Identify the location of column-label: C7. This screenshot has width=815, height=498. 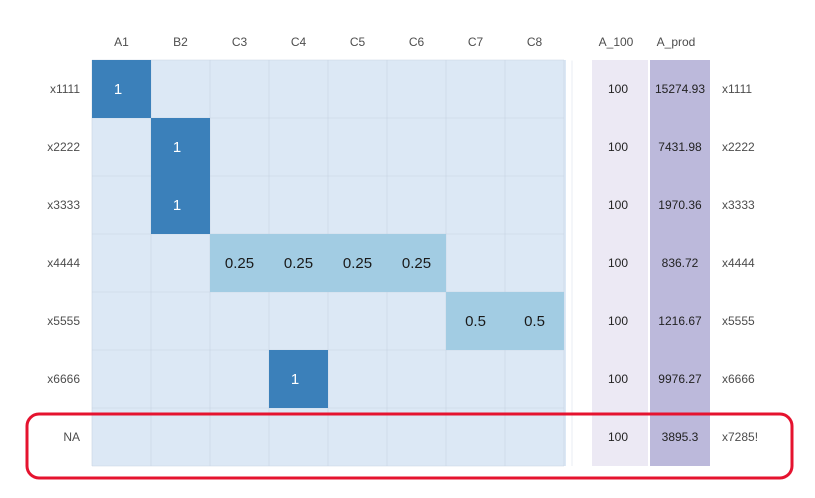
(476, 42).